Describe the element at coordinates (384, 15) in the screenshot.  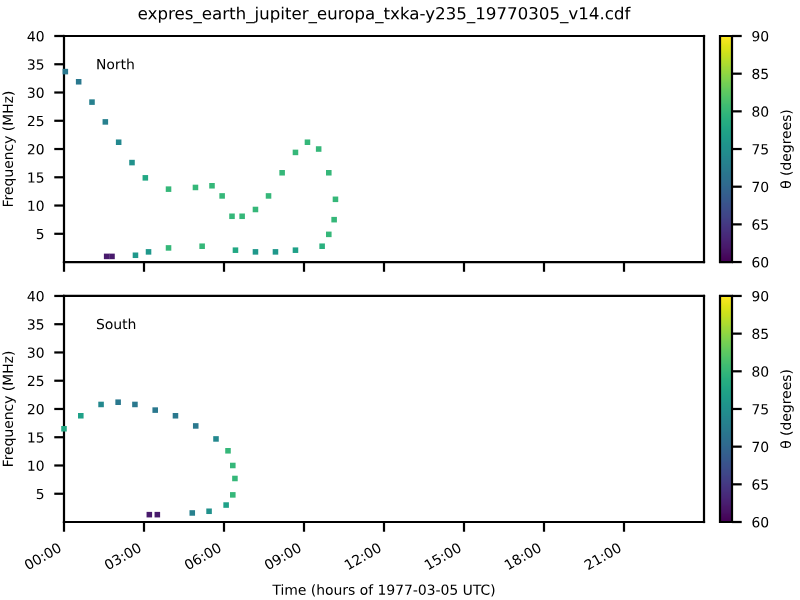
I see `chart-title: expres_earth_jupiter_europa_txka-y235_19770305_v14.cdf` at that location.